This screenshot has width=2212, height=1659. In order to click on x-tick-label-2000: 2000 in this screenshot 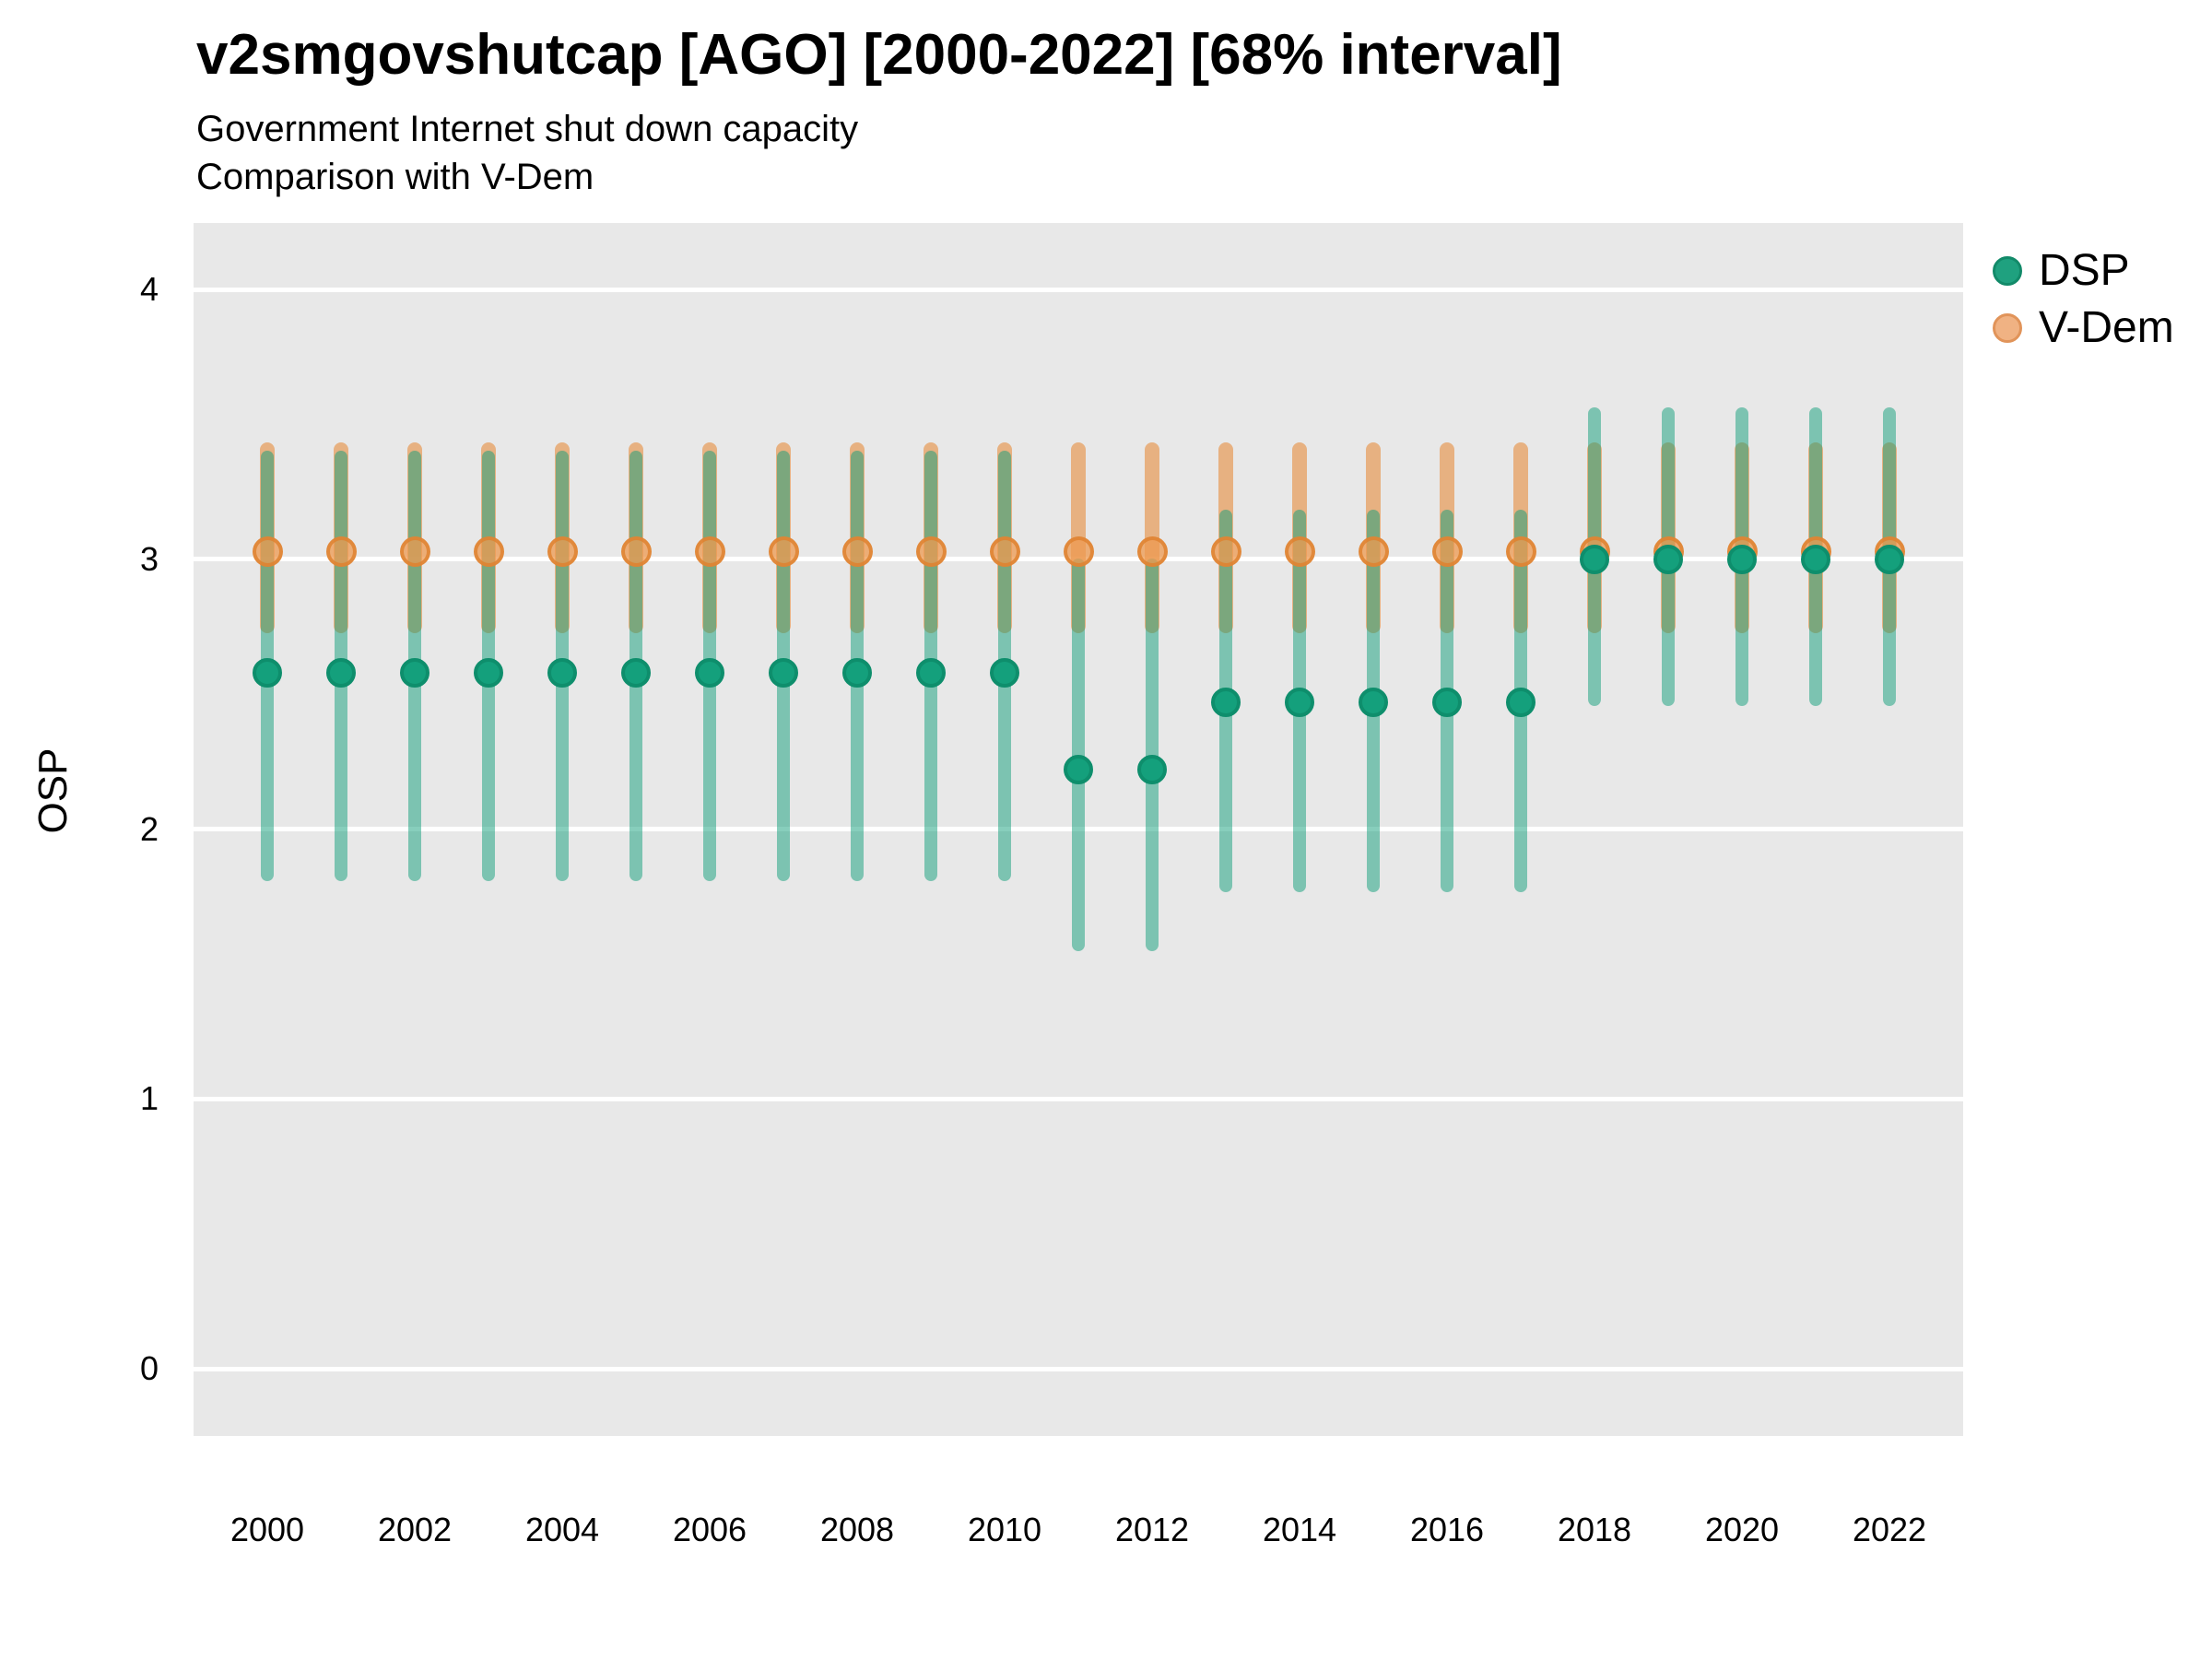, I will do `click(267, 1529)`.